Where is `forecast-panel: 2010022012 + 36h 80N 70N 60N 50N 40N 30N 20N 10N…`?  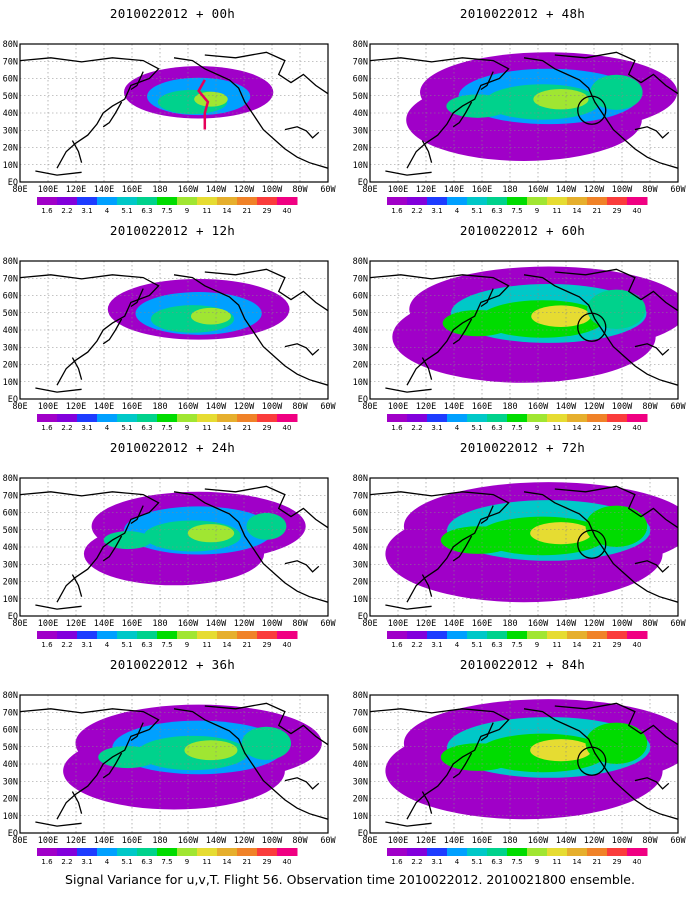
forecast-panel: 2010022012 + 36h 80N 70N 60N 50N 40N 30N 20N 10N… is located at coordinates (172, 763).